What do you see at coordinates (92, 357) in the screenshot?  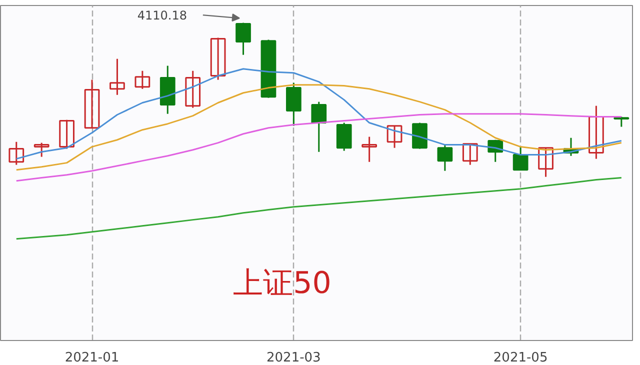 I see `x-tick-label: 2021-01` at bounding box center [92, 357].